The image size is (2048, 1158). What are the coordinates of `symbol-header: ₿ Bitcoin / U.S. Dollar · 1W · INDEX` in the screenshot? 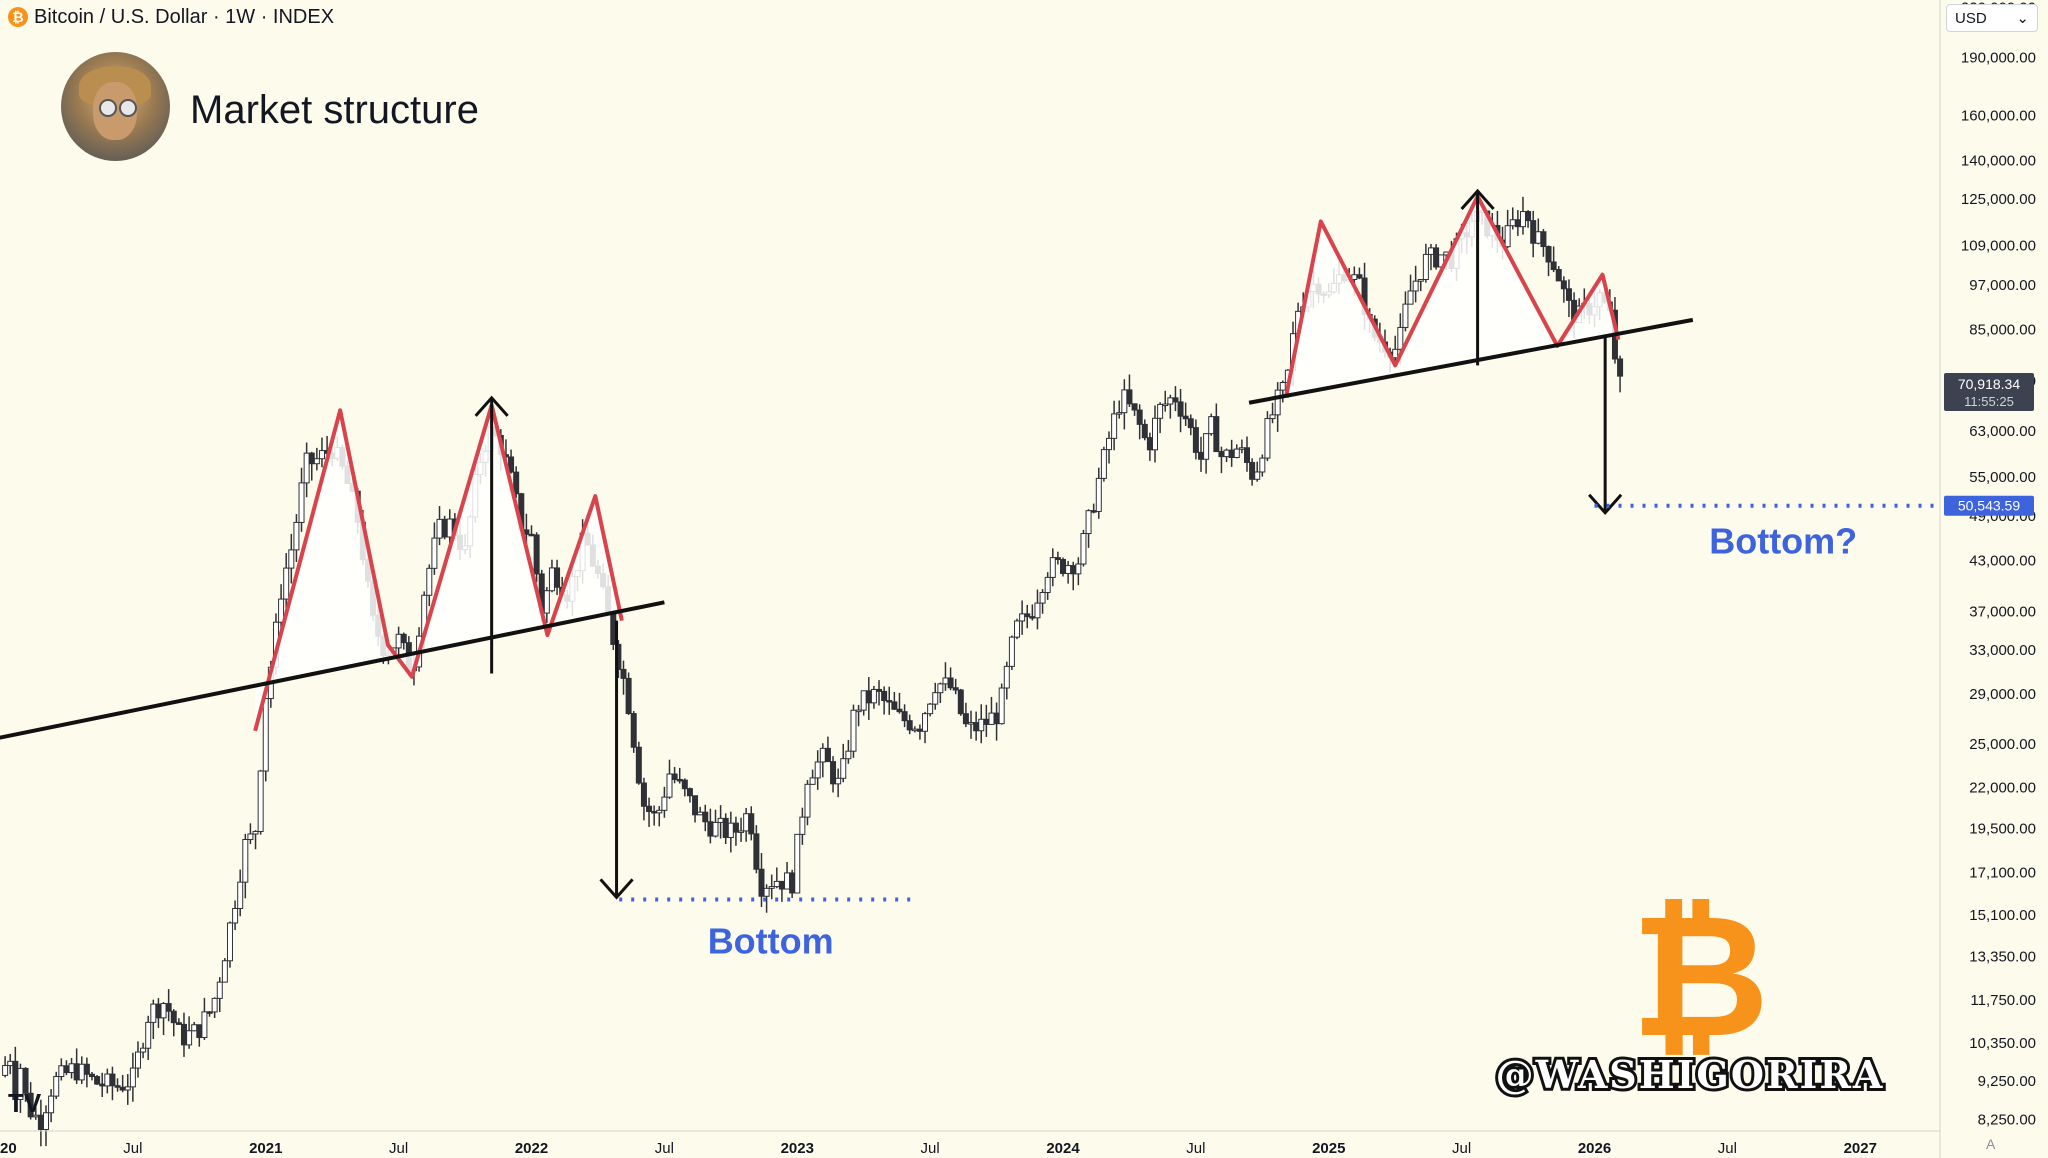 It's located at (171, 17).